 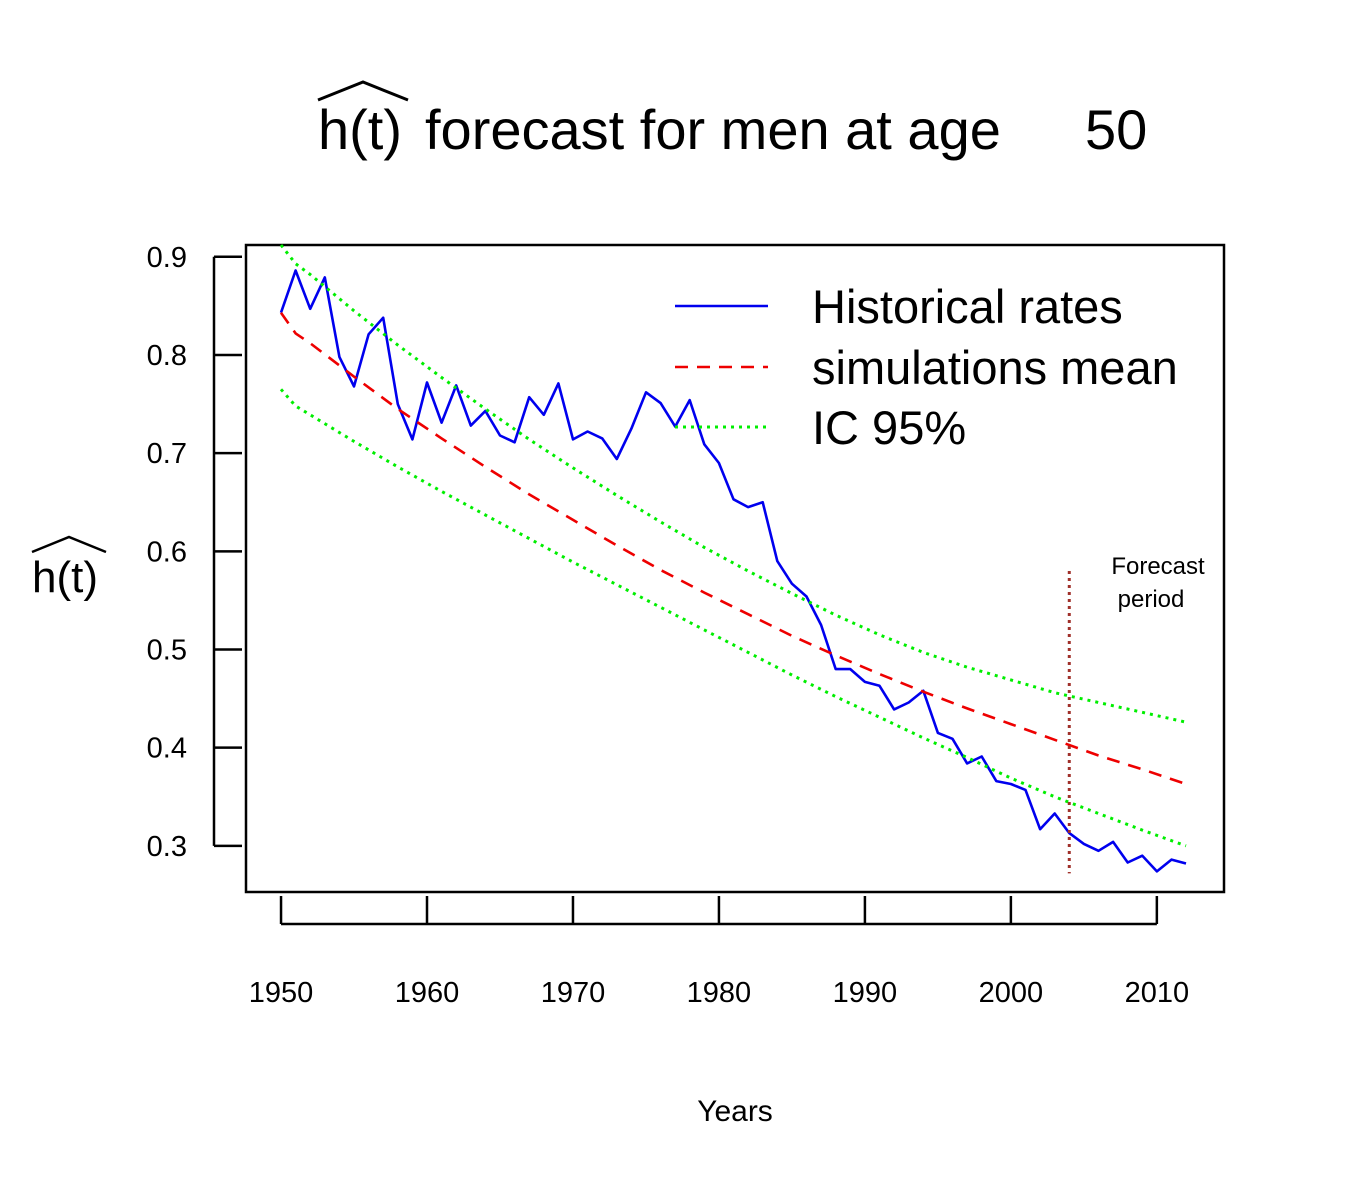 What do you see at coordinates (194, 552) in the screenshot?
I see `y-axis: 0.3 0.4 0.5 0.6 0.7 0.8 0.9` at bounding box center [194, 552].